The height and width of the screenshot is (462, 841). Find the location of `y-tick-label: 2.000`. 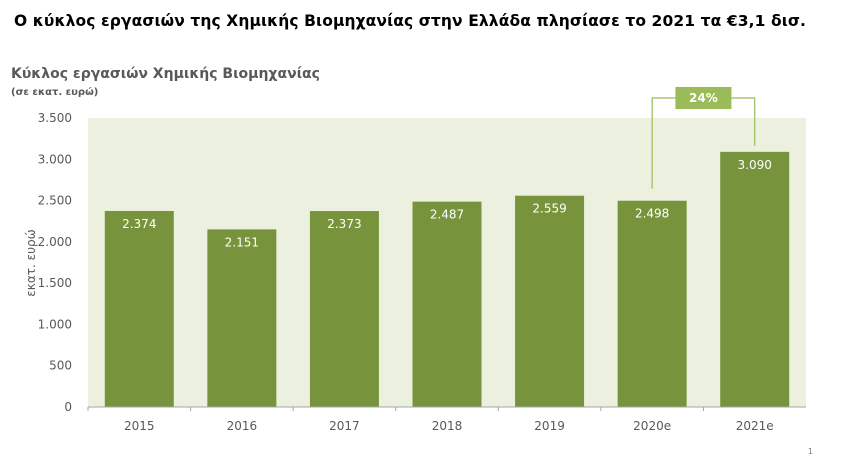

y-tick-label: 2.000 is located at coordinates (55, 242).